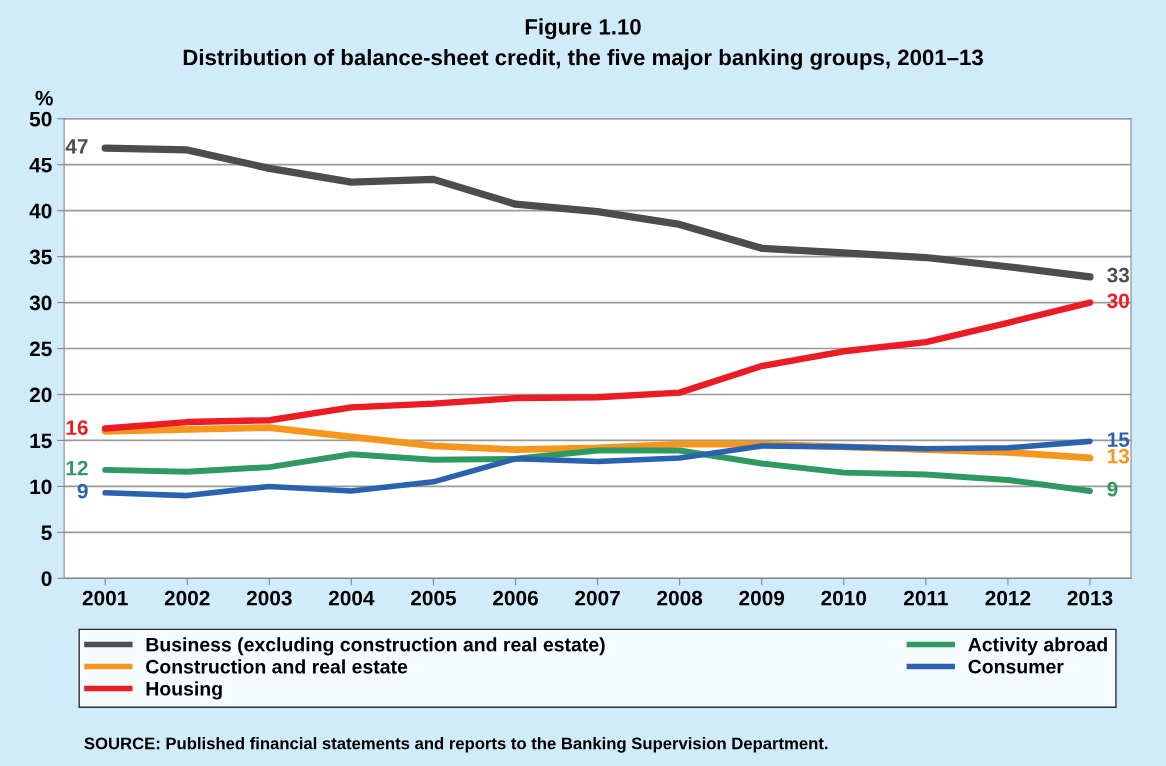 The image size is (1166, 766). What do you see at coordinates (762, 598) in the screenshot?
I see `x-tick-label: 2009` at bounding box center [762, 598].